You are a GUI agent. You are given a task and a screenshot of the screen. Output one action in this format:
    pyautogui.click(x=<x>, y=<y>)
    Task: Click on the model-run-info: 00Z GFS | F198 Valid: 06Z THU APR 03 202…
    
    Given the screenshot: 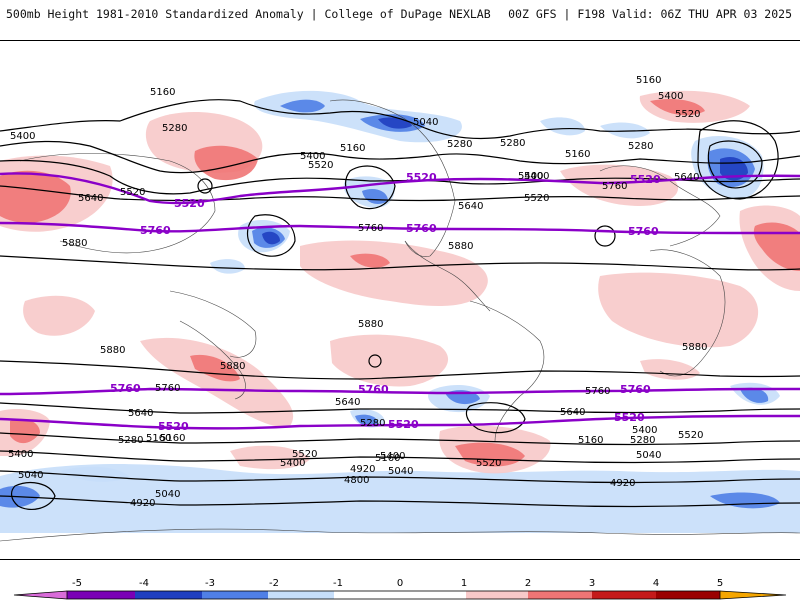 What is the action you would take?
    pyautogui.click(x=650, y=14)
    